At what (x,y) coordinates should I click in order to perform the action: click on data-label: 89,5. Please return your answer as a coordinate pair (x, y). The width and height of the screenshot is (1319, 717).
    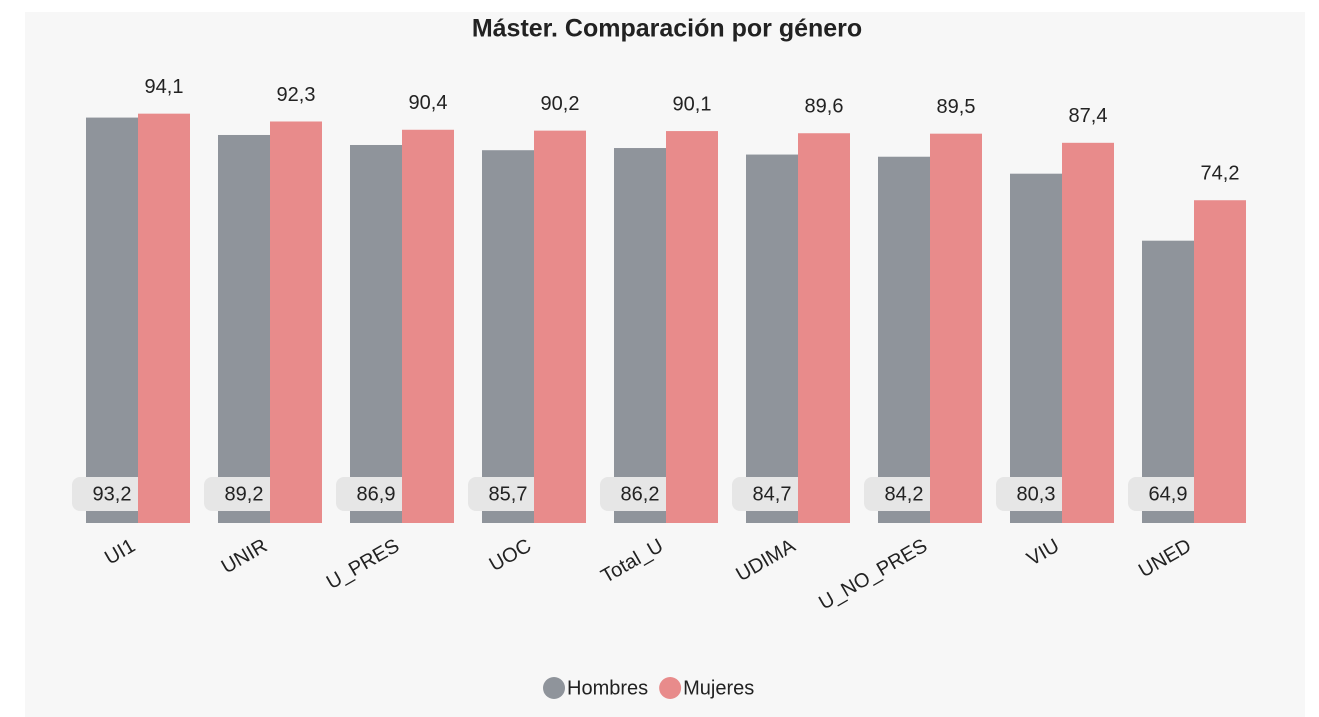
    Looking at the image, I should click on (956, 107).